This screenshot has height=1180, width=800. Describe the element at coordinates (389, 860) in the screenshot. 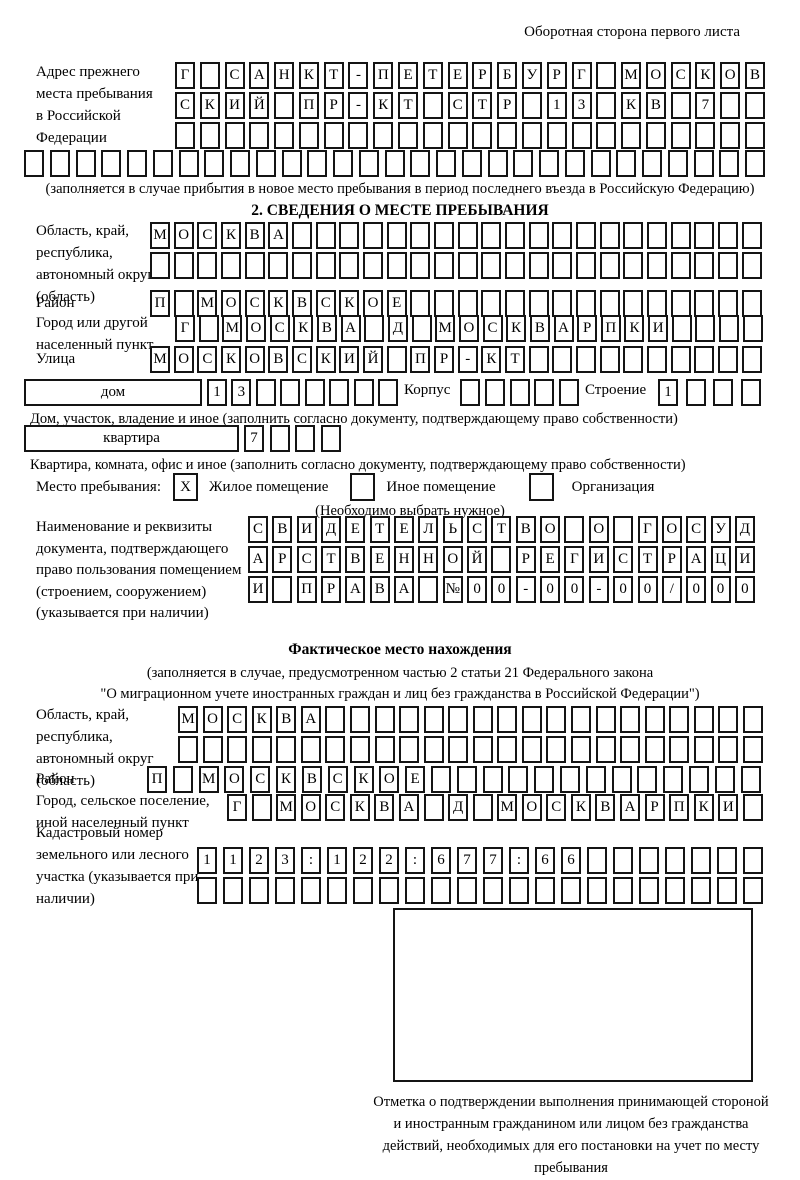

I see `char-cell: 2` at that location.